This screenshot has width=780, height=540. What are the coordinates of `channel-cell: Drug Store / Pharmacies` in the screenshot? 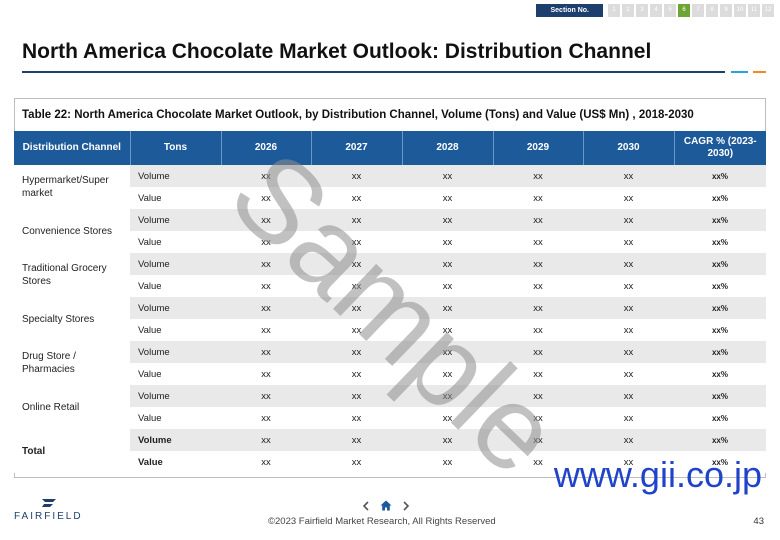 It's located at (72, 363).